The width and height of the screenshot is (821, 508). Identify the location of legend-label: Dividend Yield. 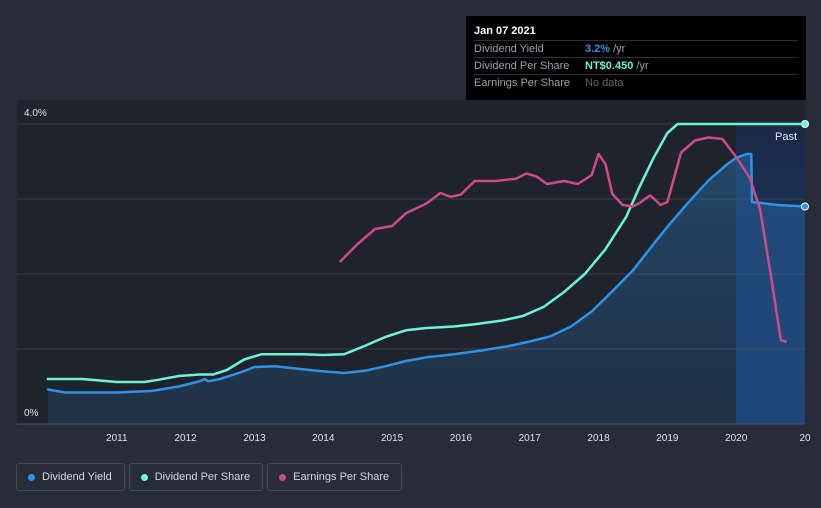
(77, 477).